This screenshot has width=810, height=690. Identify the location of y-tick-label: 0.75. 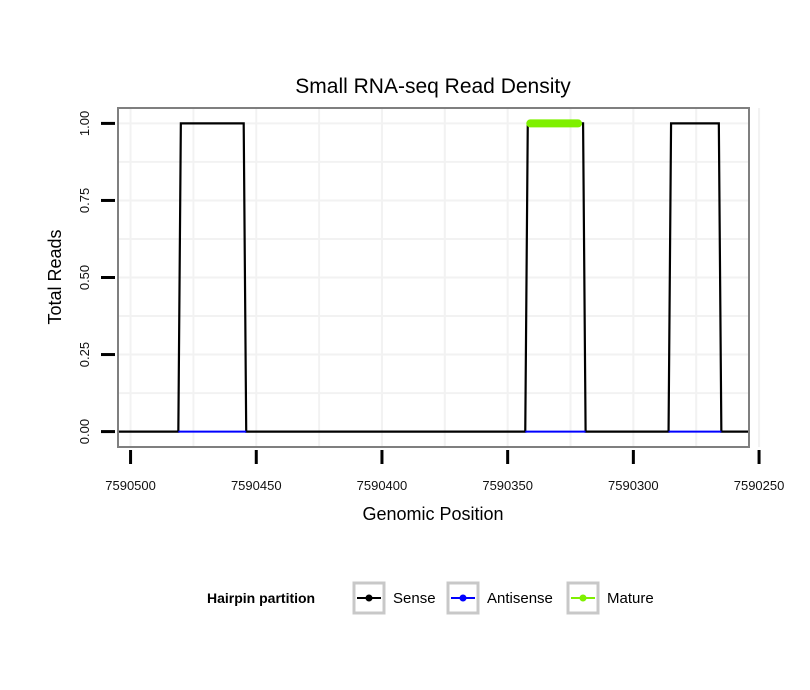
(84, 200).